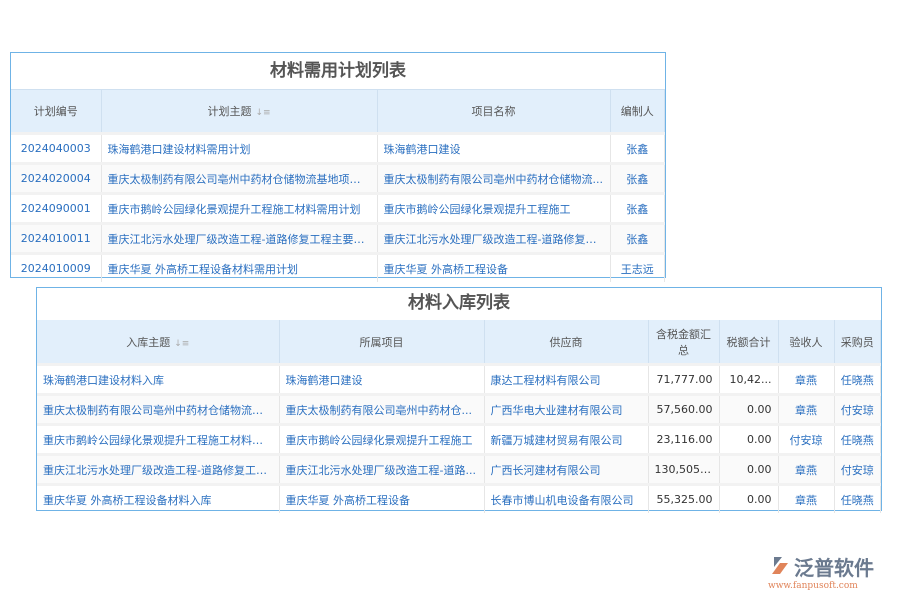  I want to click on column-header: 采购员, so click(857, 342).